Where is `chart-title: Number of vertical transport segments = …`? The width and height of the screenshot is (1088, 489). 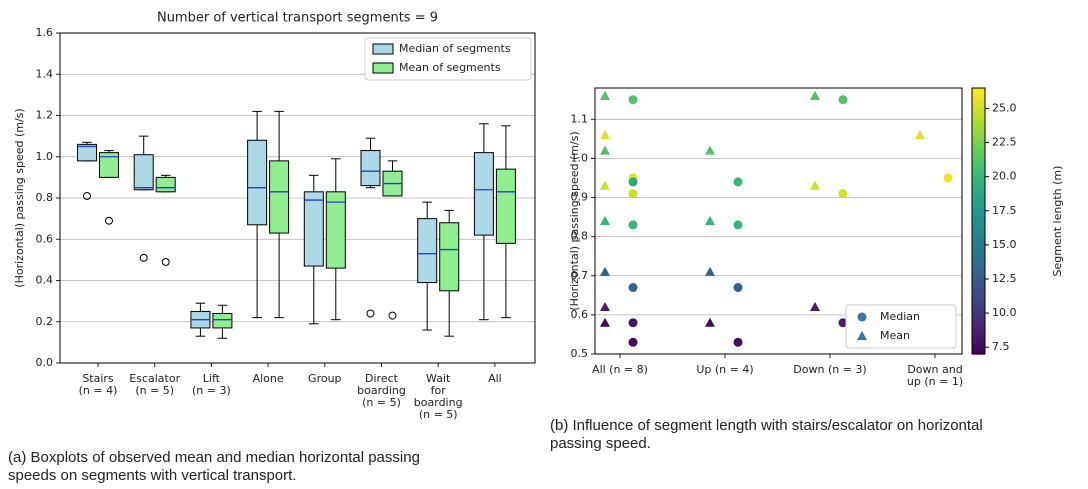 chart-title: Number of vertical transport segments = … is located at coordinates (297, 18).